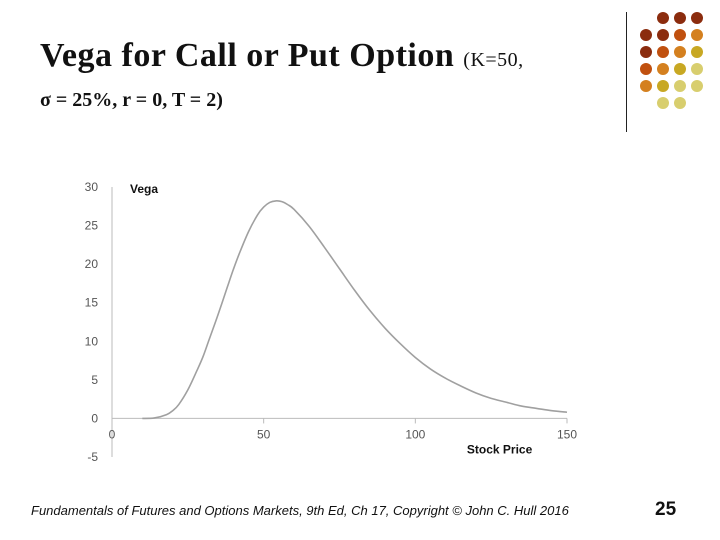  What do you see at coordinates (500, 449) in the screenshot?
I see `x-axis-label: Stock Price` at bounding box center [500, 449].